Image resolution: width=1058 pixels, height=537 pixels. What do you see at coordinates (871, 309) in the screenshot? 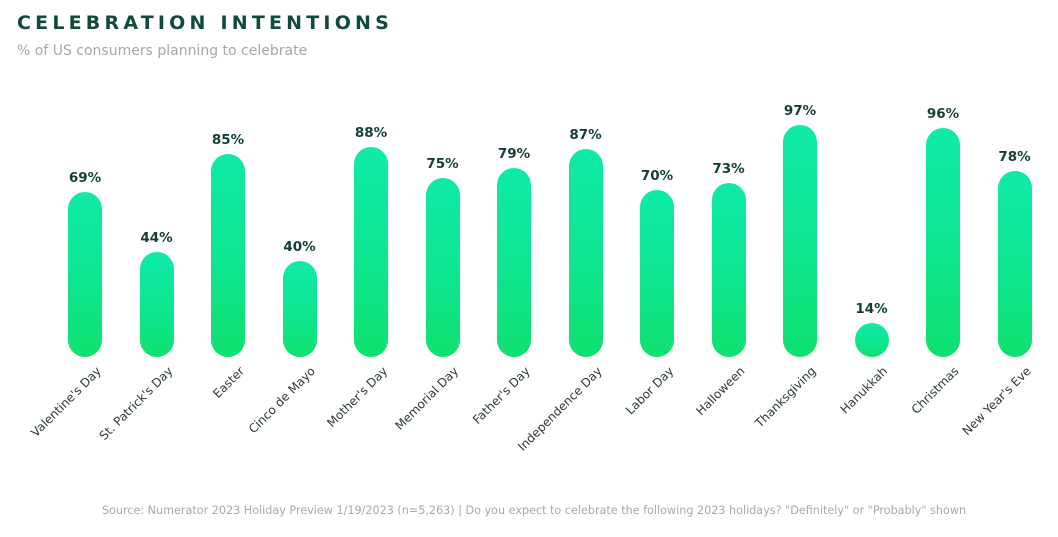
I see `value-label: 14%` at bounding box center [871, 309].